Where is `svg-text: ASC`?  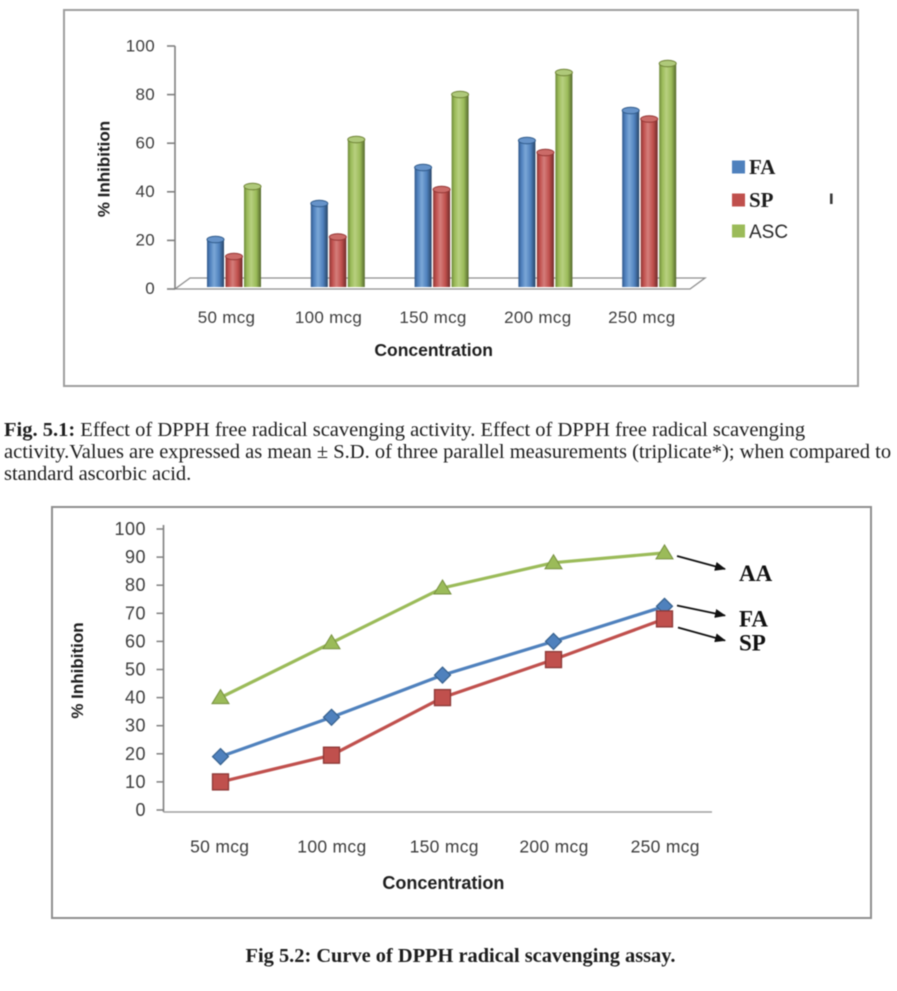
svg-text: ASC is located at coordinates (768, 232).